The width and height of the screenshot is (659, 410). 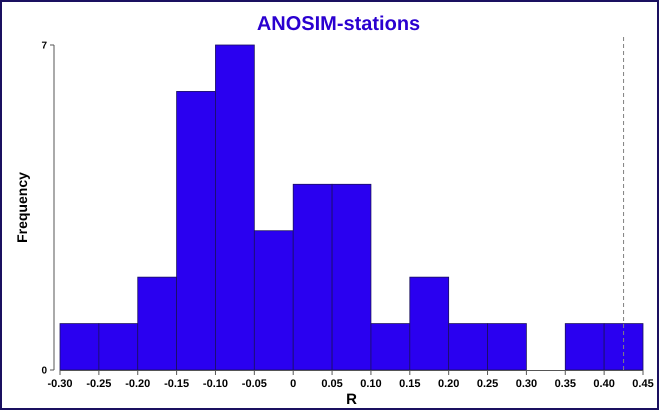 I want to click on chart-title: ANOSIM-stations, so click(x=338, y=24).